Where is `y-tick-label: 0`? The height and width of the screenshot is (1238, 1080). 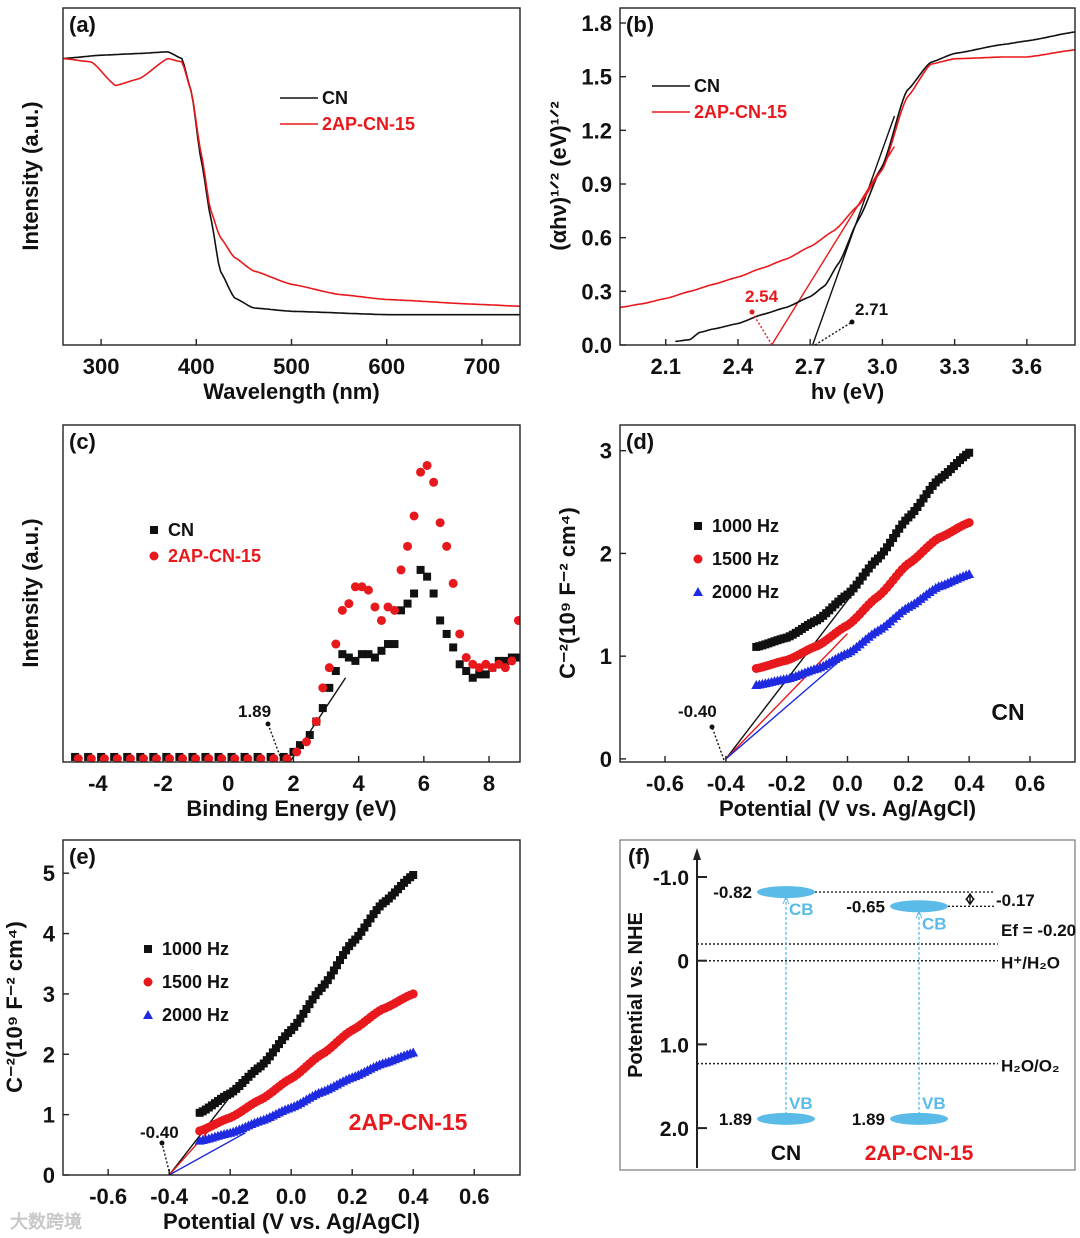
y-tick-label: 0 is located at coordinates (49, 1175).